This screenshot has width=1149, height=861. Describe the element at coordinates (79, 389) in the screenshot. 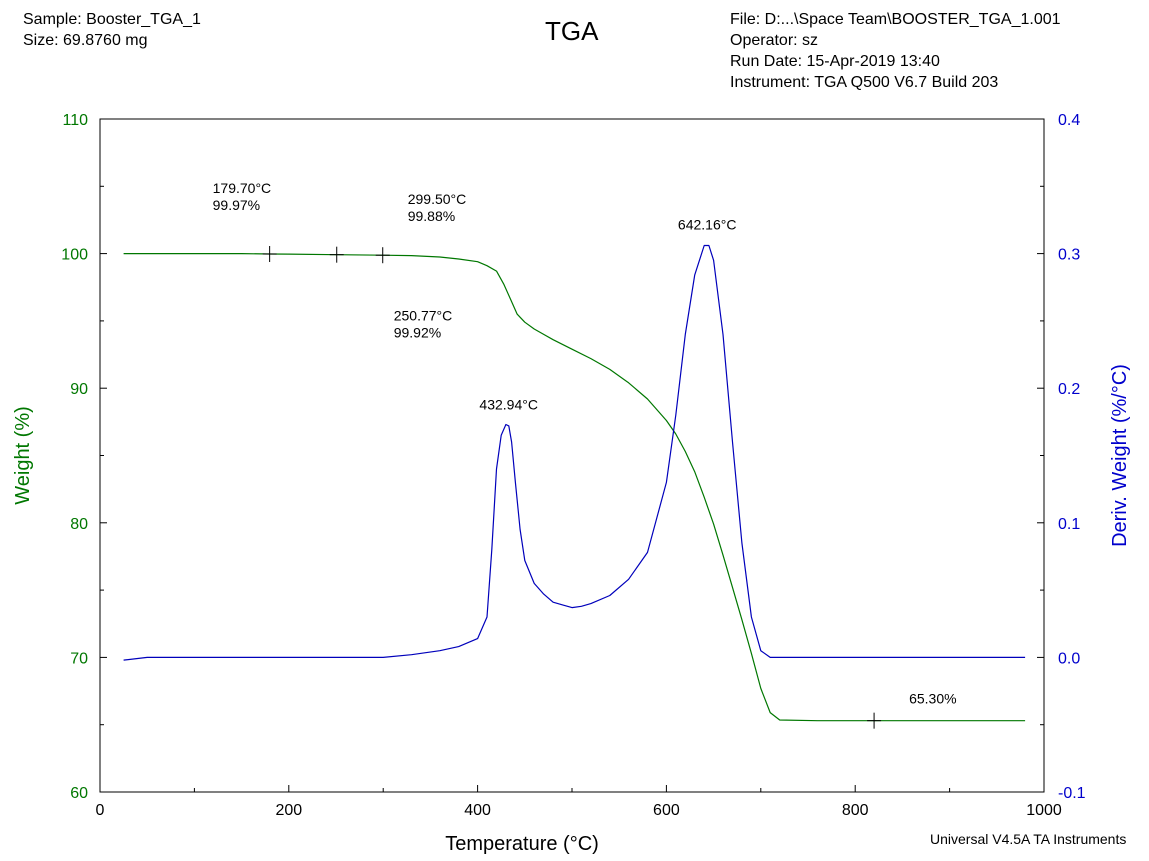

I see `y-left-tick-label: 90` at that location.